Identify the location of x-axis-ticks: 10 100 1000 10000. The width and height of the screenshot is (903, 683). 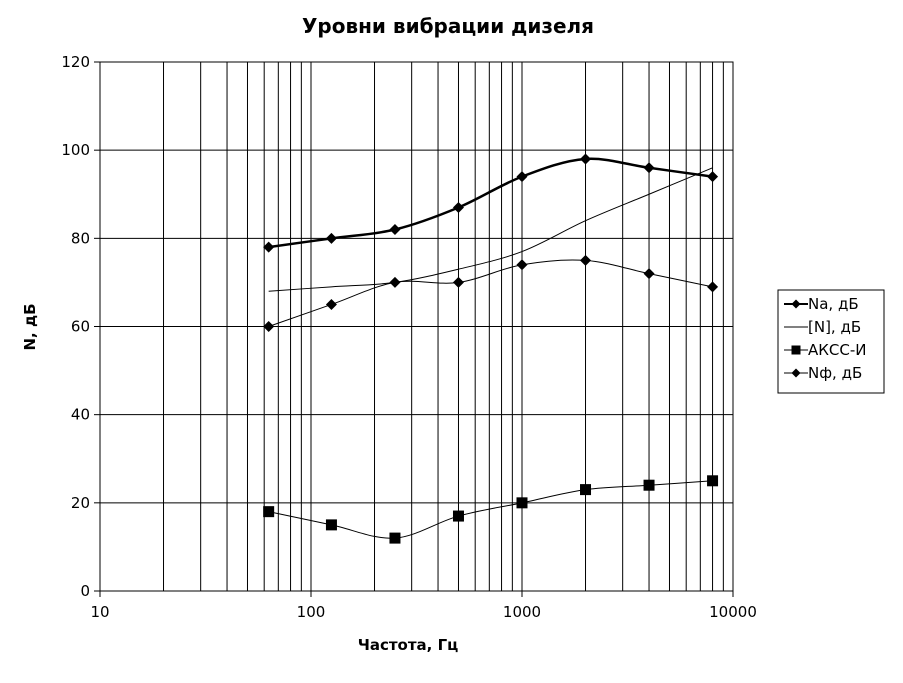
(423, 606).